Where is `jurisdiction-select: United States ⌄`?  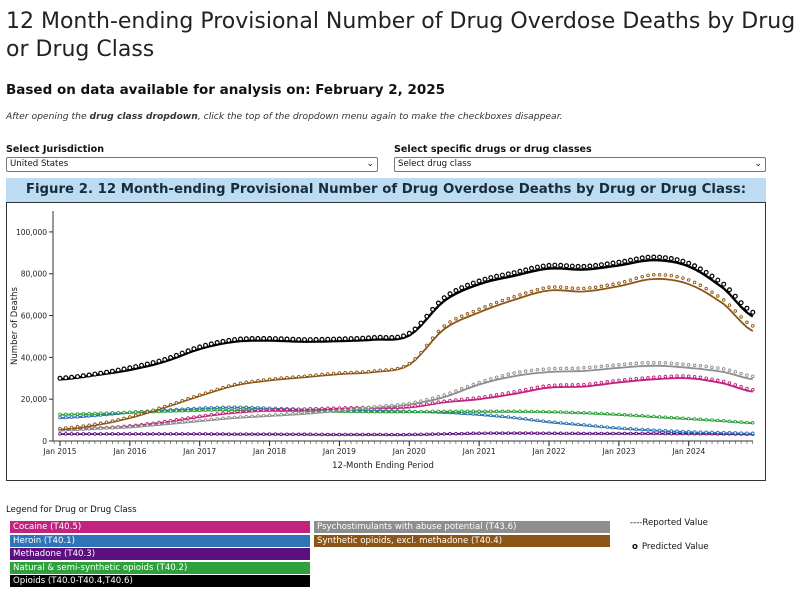 jurisdiction-select: United States ⌄ is located at coordinates (192, 164).